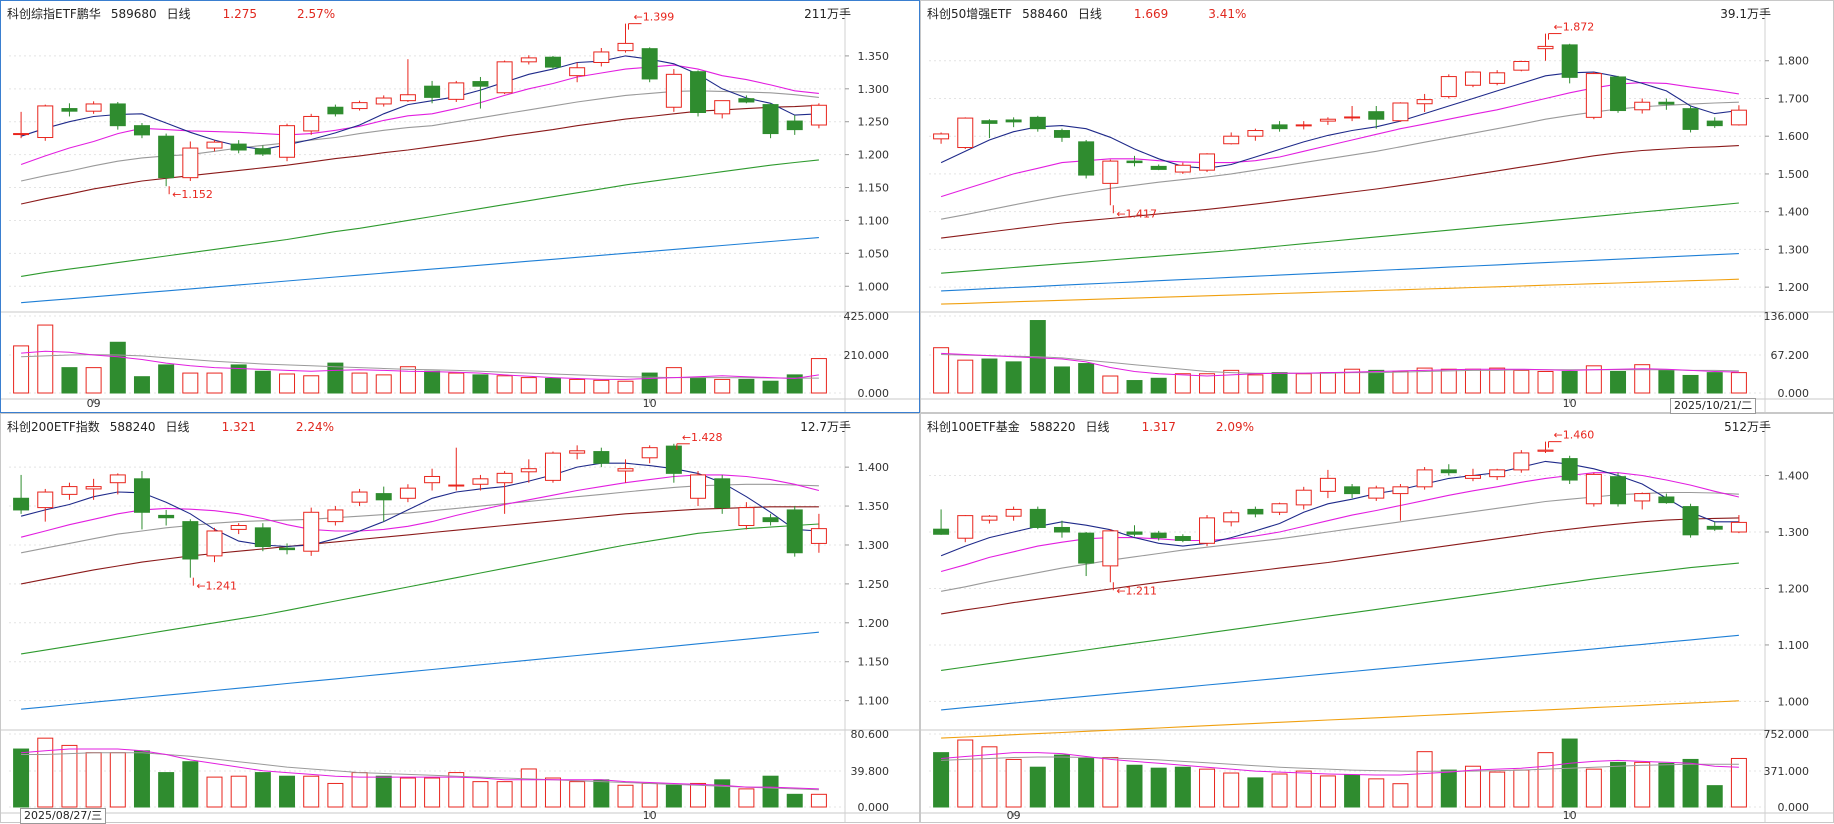  What do you see at coordinates (419, 102) in the screenshot?
I see `ma5-line` at bounding box center [419, 102].